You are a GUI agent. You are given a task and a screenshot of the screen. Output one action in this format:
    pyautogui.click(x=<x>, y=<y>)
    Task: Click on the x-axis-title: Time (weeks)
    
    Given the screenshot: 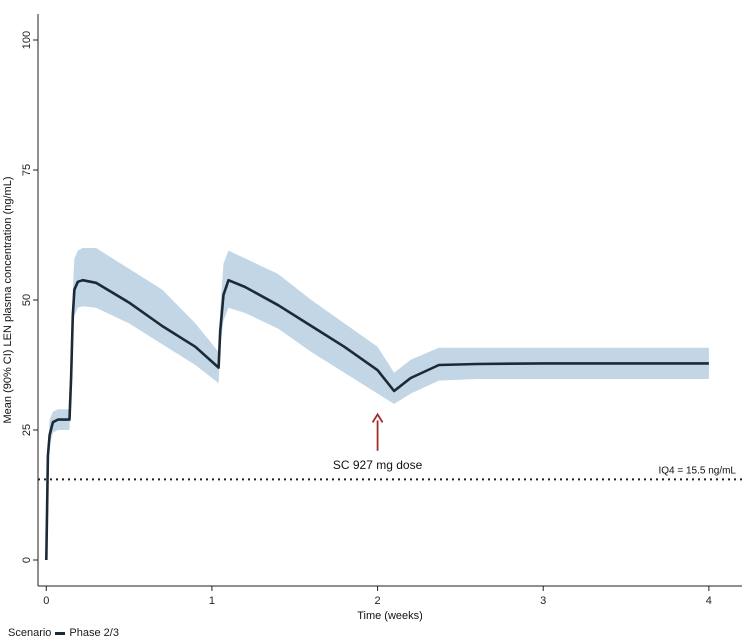 What is the action you would take?
    pyautogui.click(x=390, y=616)
    